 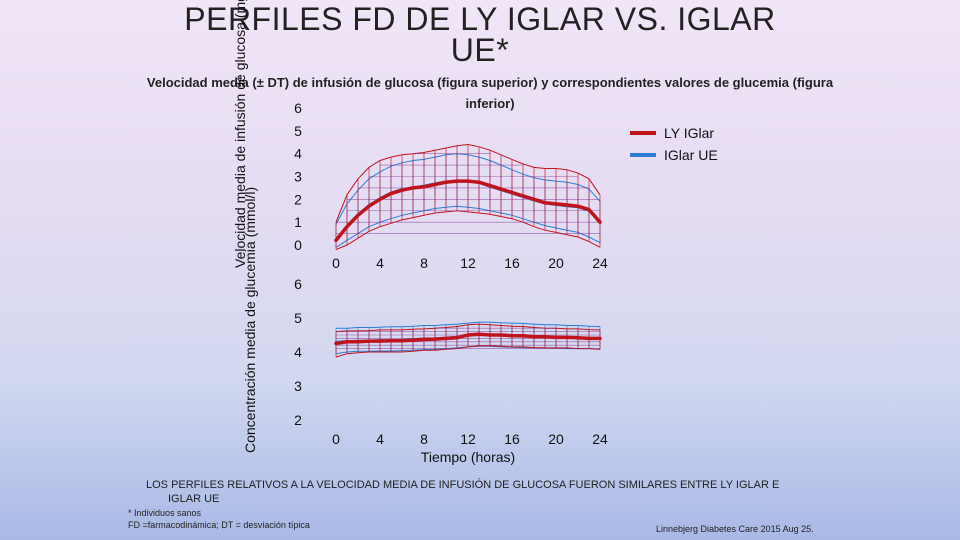 I want to click on bottom-x-tick-label: 12, so click(x=468, y=439).